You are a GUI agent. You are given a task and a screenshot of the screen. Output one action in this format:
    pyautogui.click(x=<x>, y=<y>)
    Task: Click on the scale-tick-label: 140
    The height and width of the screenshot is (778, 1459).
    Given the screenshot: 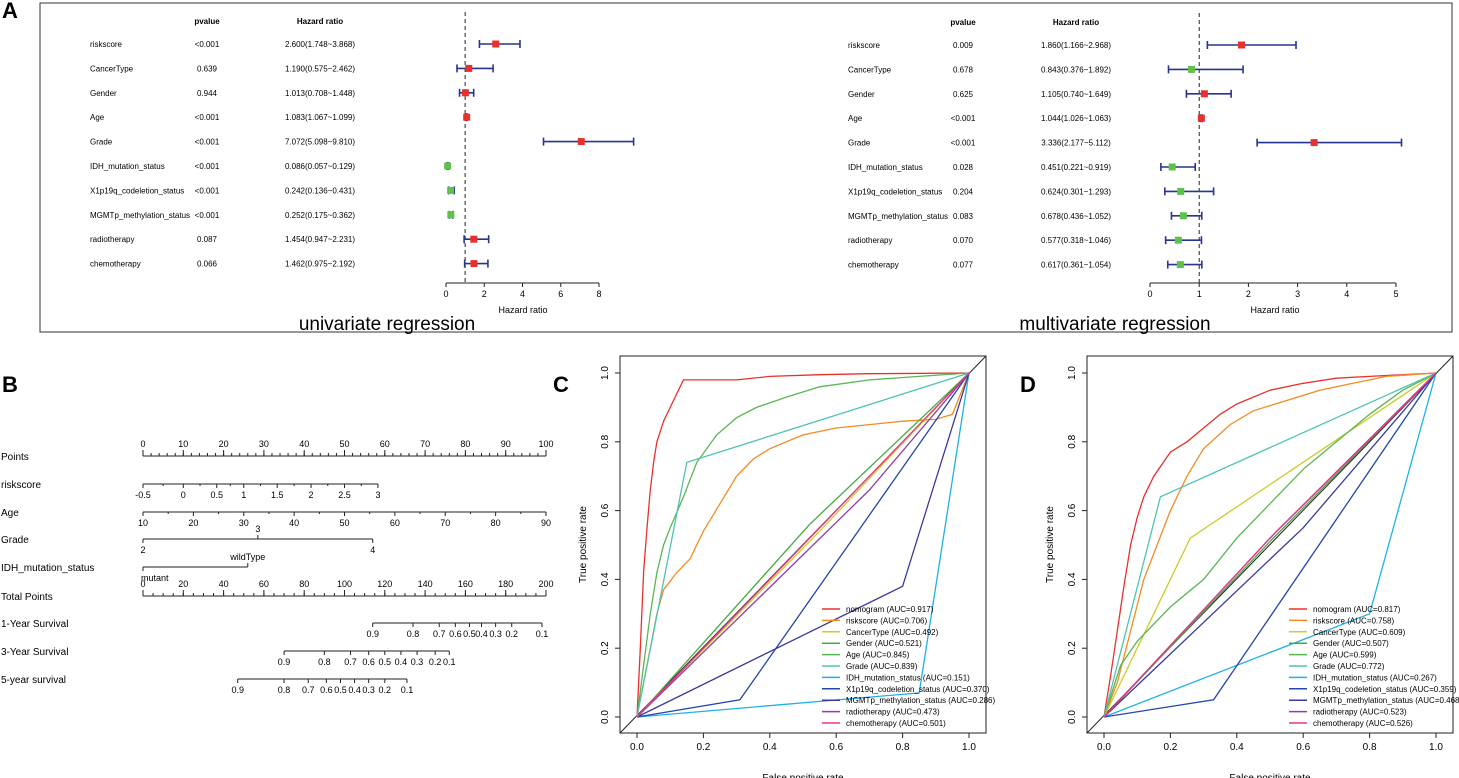 What is the action you would take?
    pyautogui.click(x=425, y=584)
    